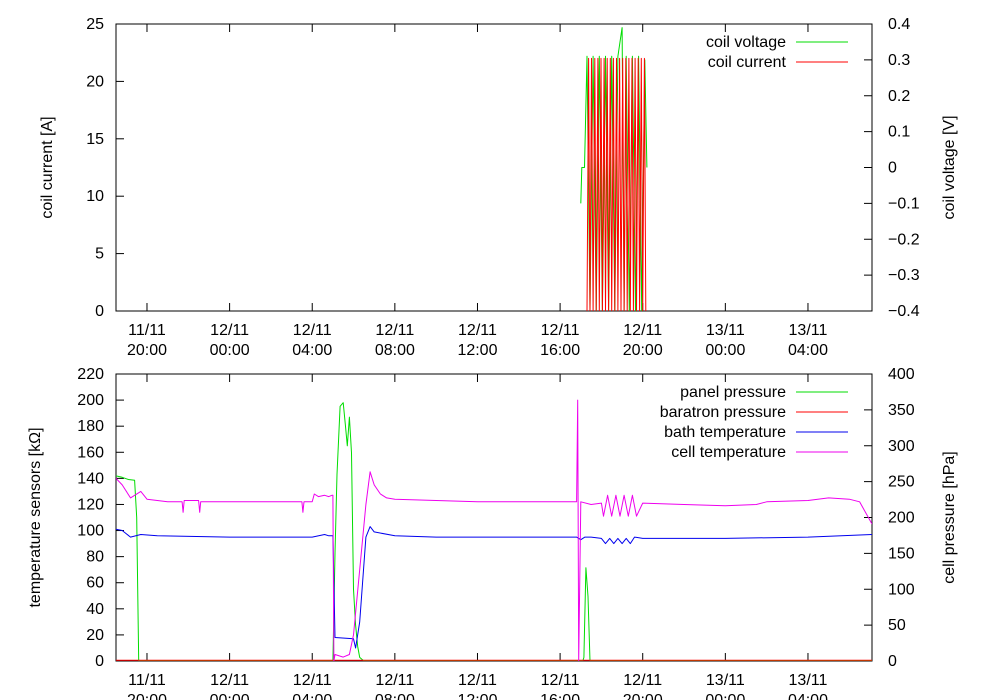 This screenshot has width=1000, height=700. I want to click on y-right-tick-label: −0.4, so click(904, 311).